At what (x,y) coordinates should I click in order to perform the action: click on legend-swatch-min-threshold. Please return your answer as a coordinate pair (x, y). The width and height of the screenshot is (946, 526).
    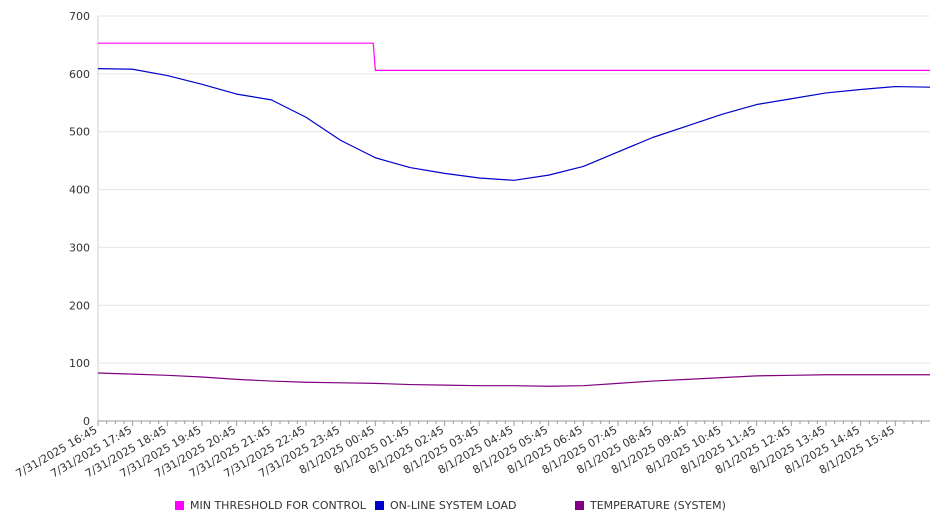
    Looking at the image, I should click on (179, 505).